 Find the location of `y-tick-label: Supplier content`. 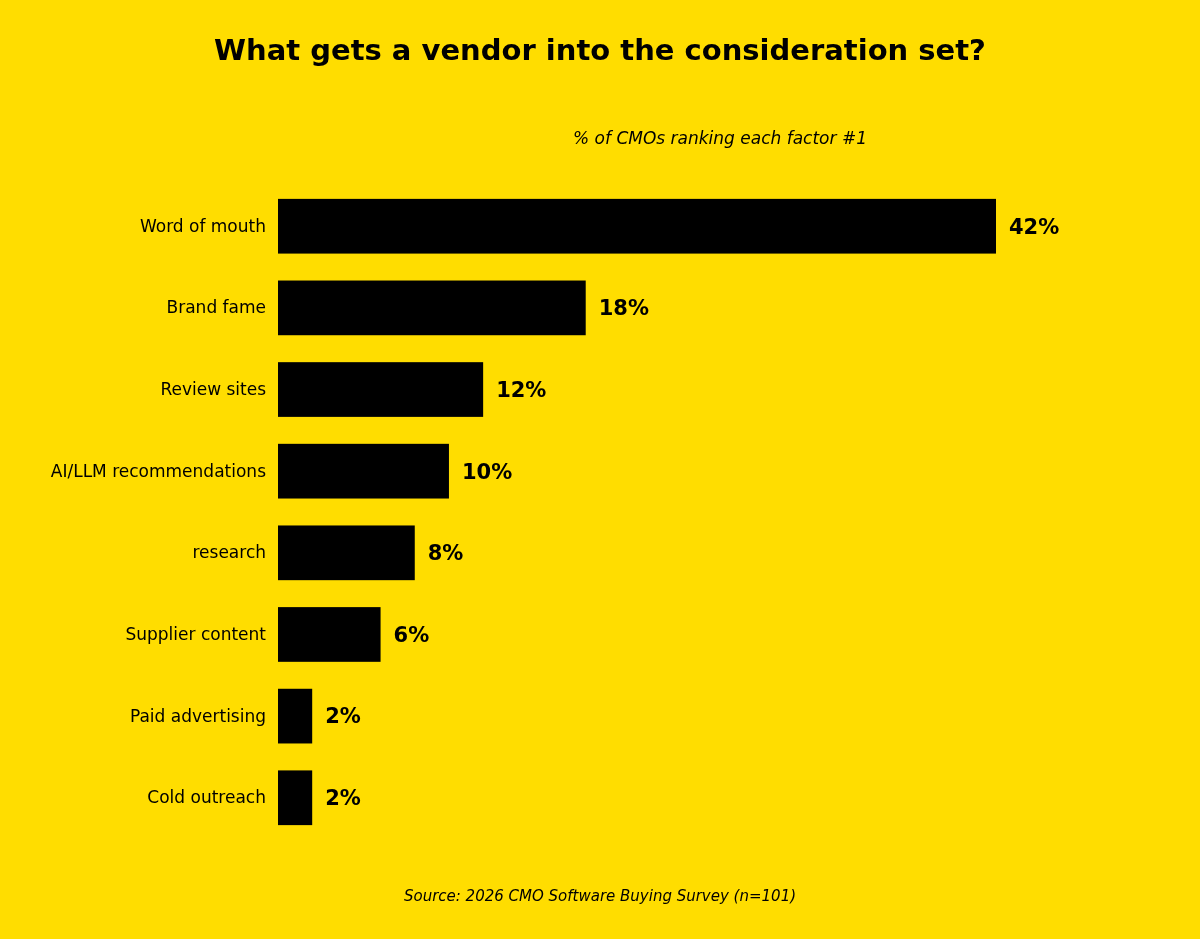

y-tick-label: Supplier content is located at coordinates (196, 633).